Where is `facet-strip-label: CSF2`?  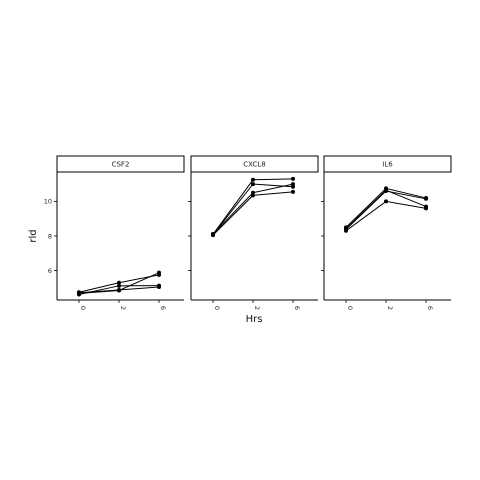 facet-strip-label: CSF2 is located at coordinates (121, 165).